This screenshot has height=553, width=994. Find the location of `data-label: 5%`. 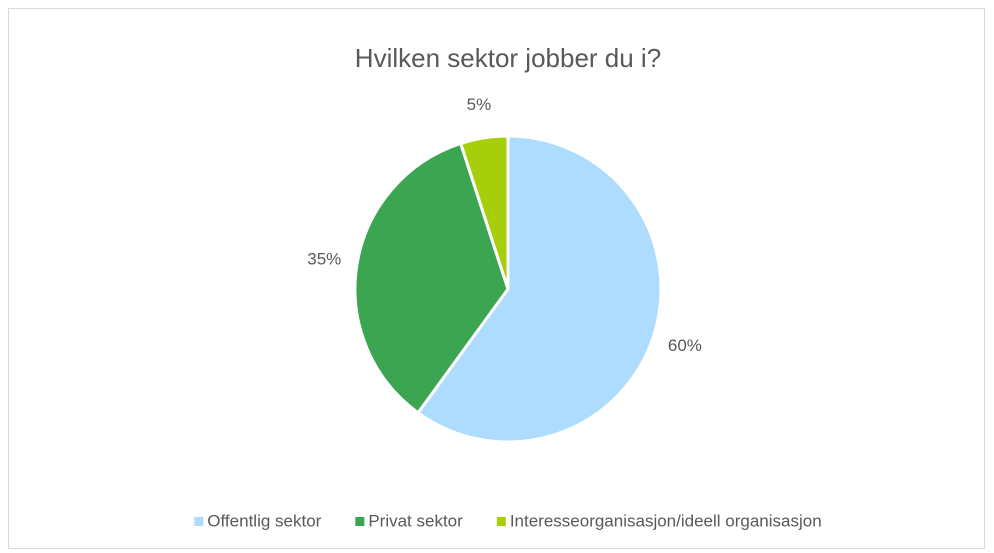

data-label: 5% is located at coordinates (479, 104).